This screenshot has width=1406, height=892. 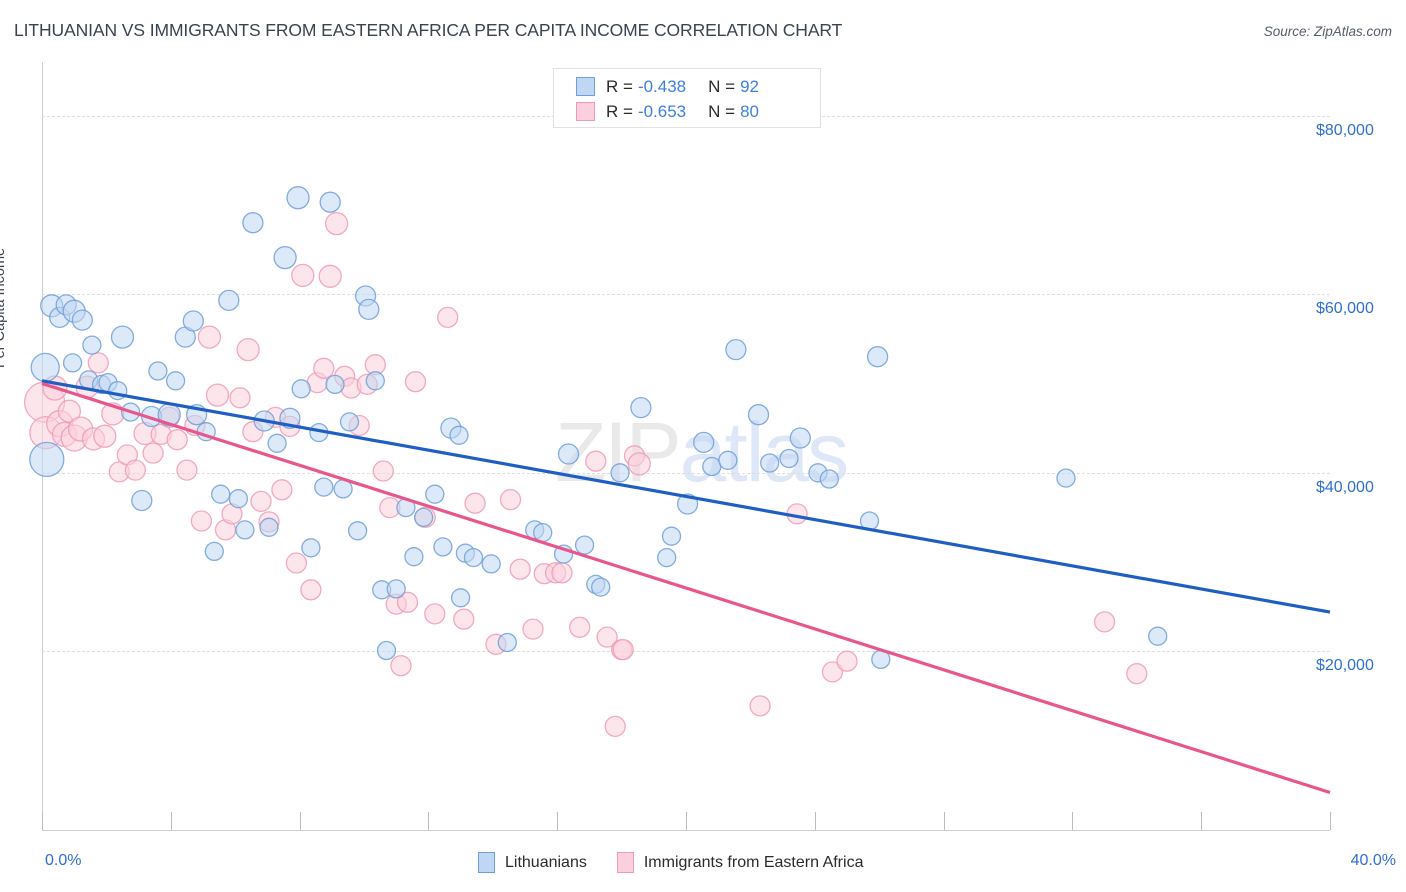 I want to click on stat-row-immigrants: R = -0.653 N = 80, so click(x=687, y=111).